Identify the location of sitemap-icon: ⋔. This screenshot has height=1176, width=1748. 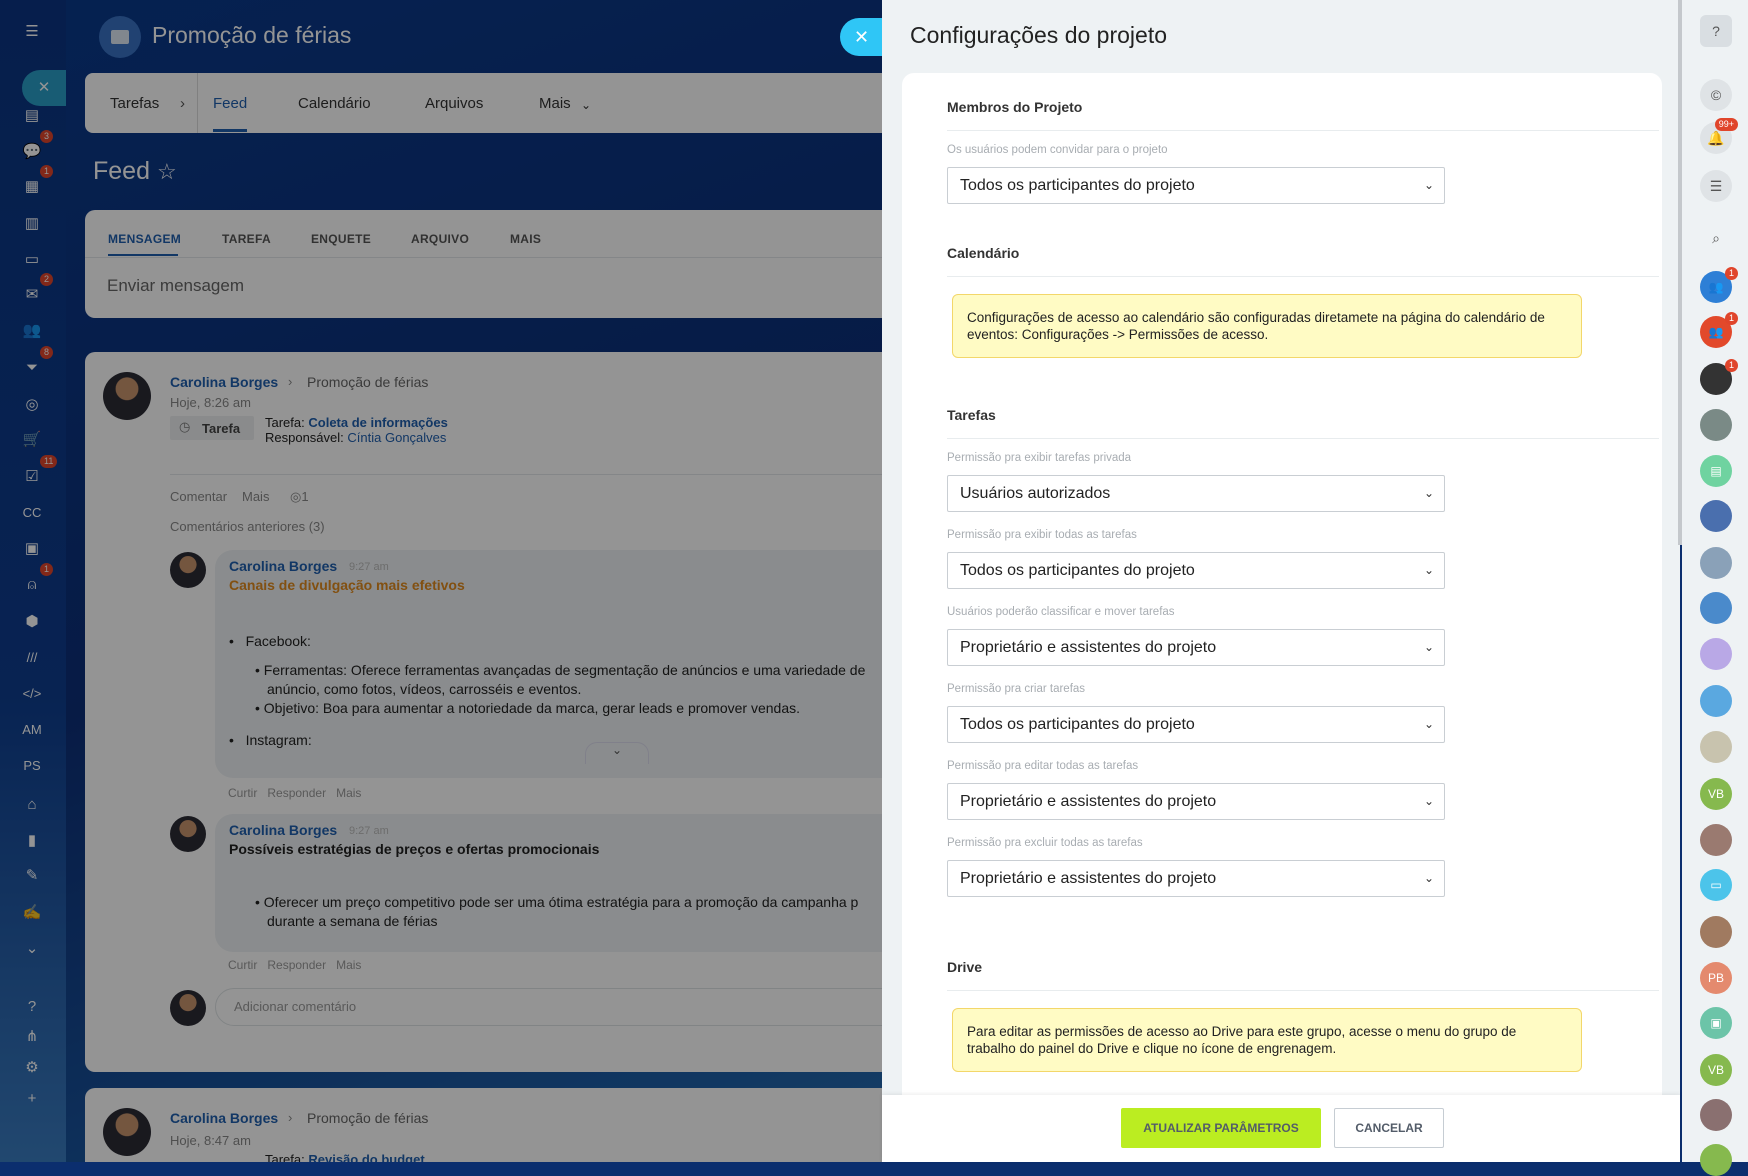
(32, 1036).